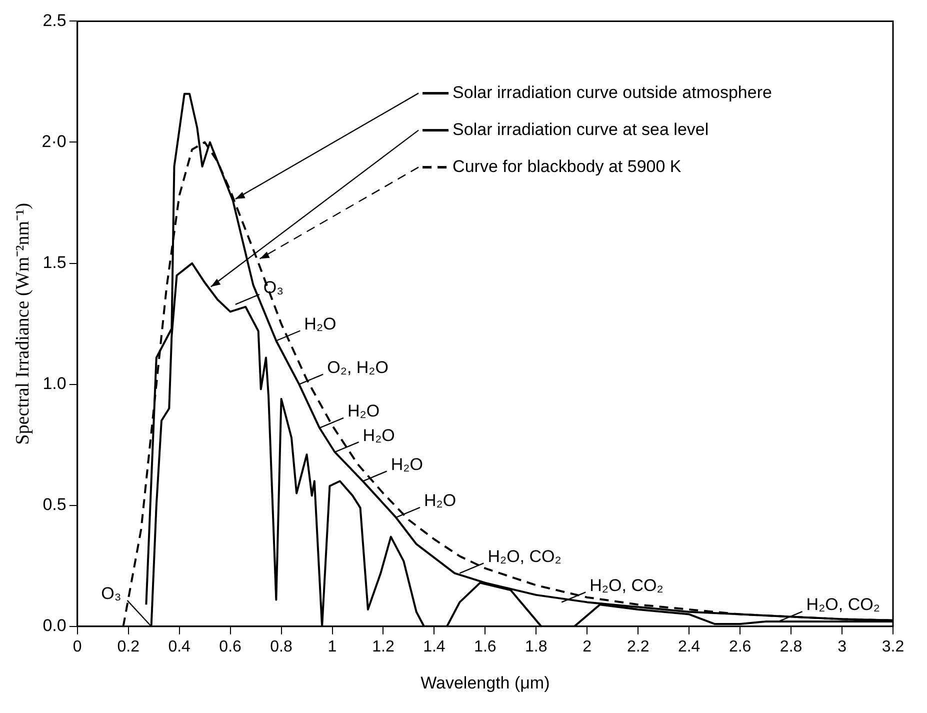 This screenshot has width=927, height=713. Describe the element at coordinates (54, 262) in the screenshot. I see `y-tick-label: 1.5` at that location.